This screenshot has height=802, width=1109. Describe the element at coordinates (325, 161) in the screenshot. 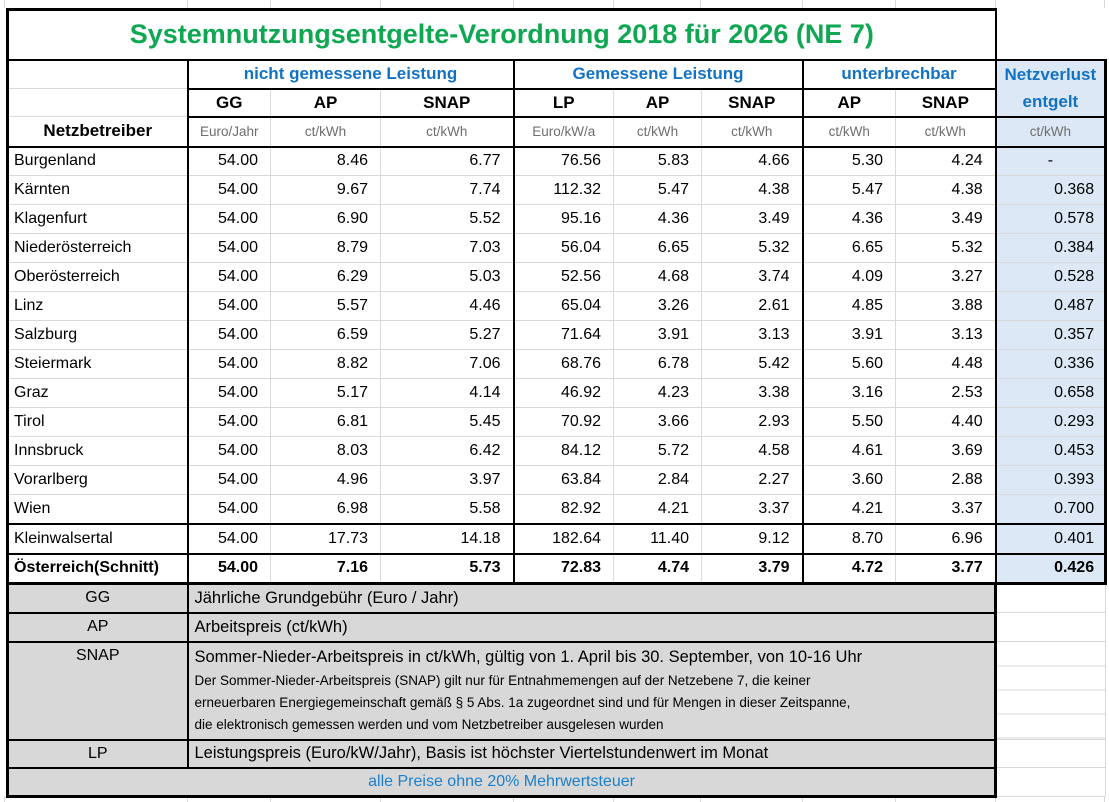

I see `value-cell: 8.46` at that location.